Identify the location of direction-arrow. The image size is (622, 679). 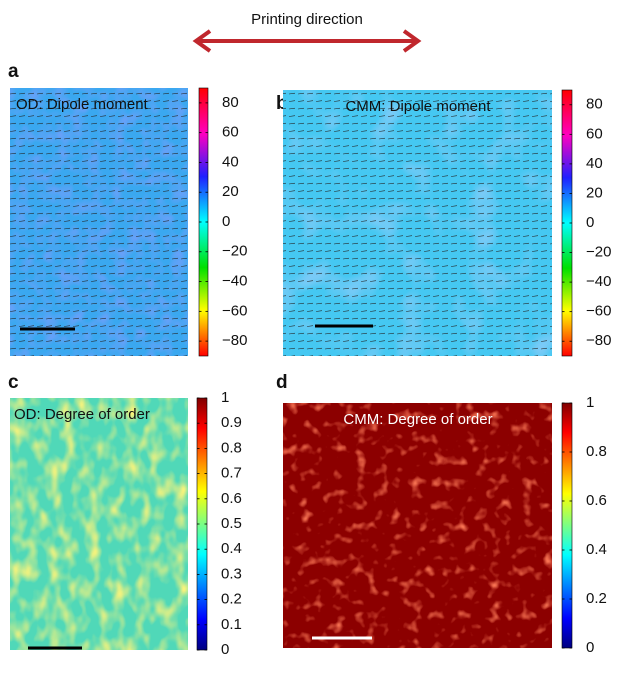
(307, 41).